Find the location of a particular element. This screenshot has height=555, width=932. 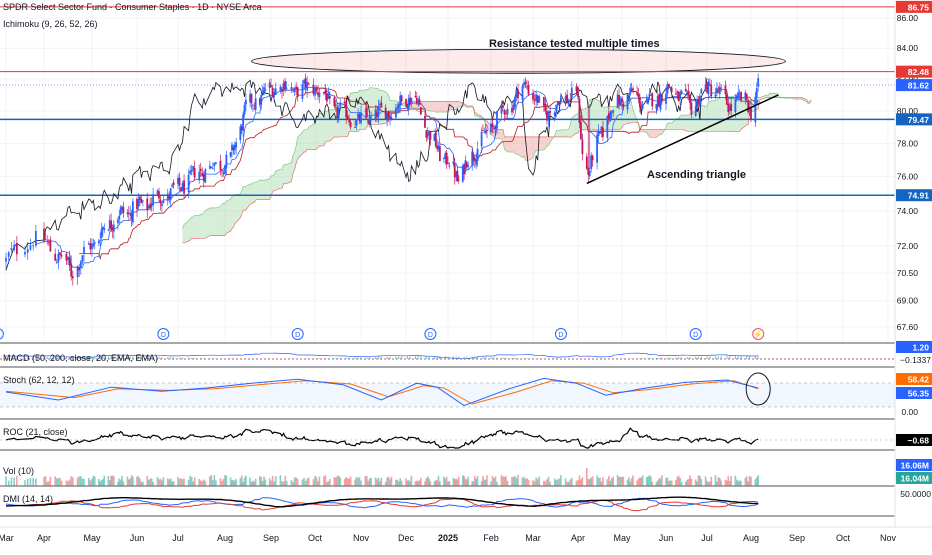

time-tick-label: 2025 is located at coordinates (448, 538).